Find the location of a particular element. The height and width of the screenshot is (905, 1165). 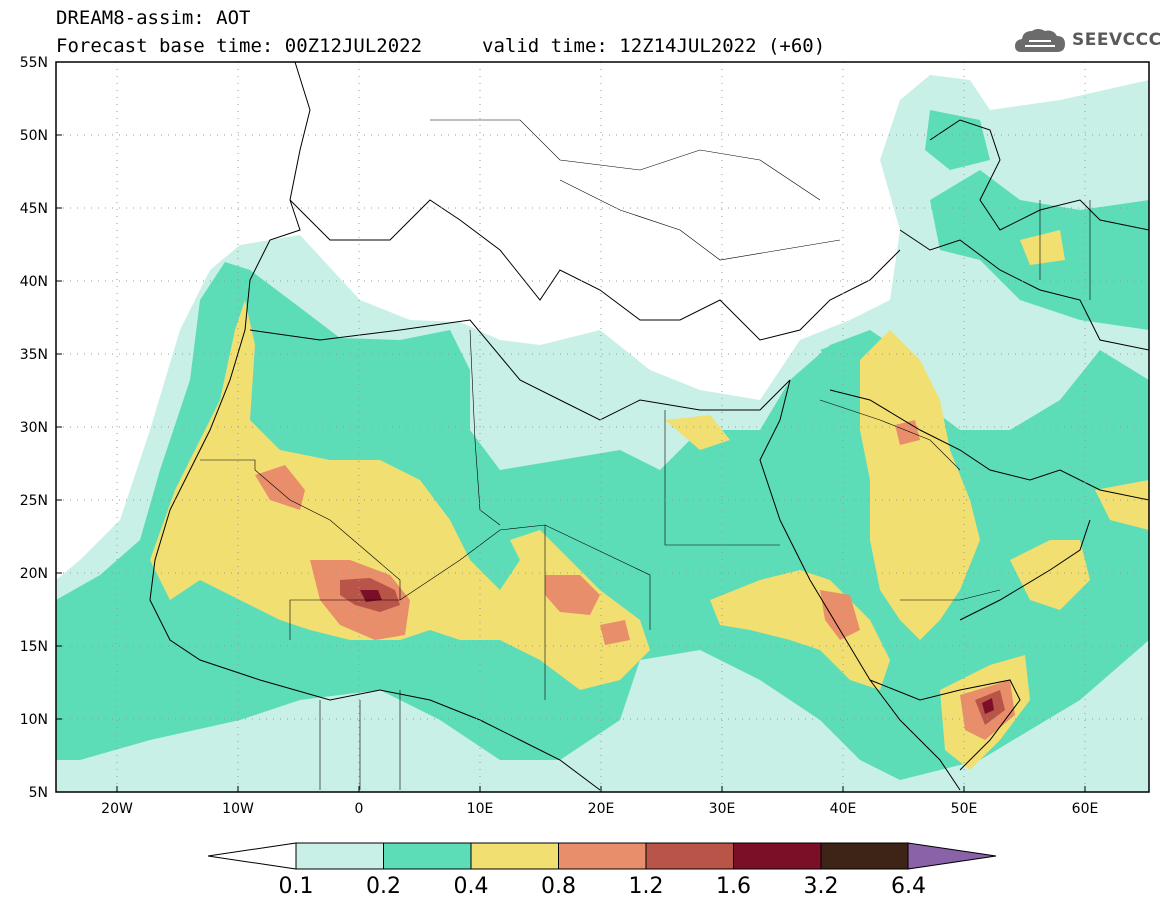

lat-label-10n: 10N is located at coordinates (34, 720).